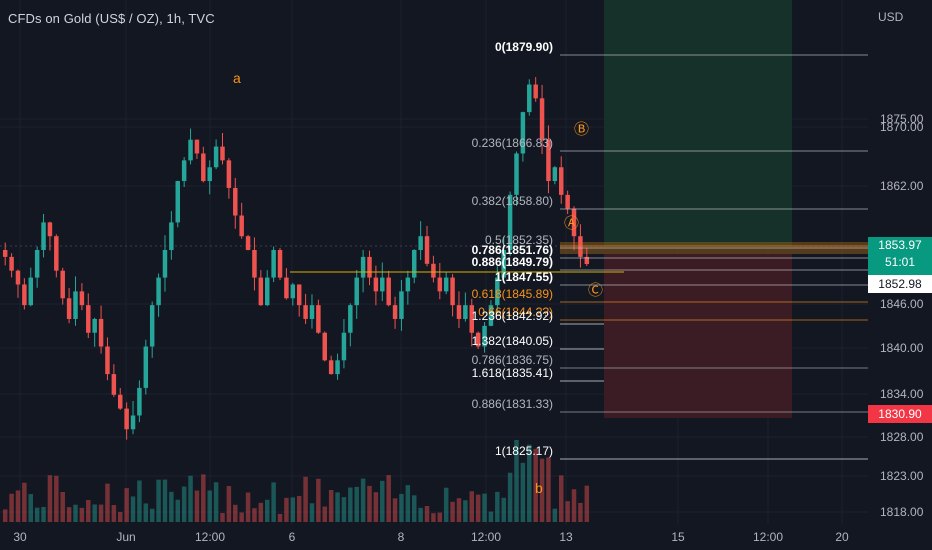 The image size is (932, 550). What do you see at coordinates (20, 537) in the screenshot?
I see `x-tick-label: 30` at bounding box center [20, 537].